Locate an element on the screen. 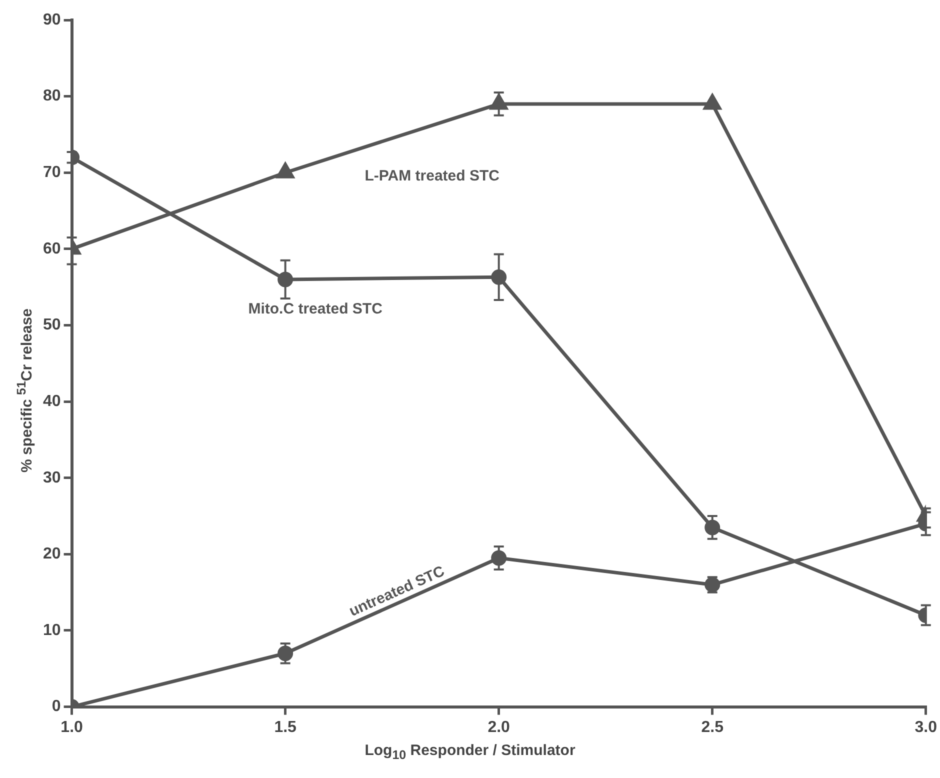 The width and height of the screenshot is (940, 778). y-tick-label: 50 is located at coordinates (52, 325).